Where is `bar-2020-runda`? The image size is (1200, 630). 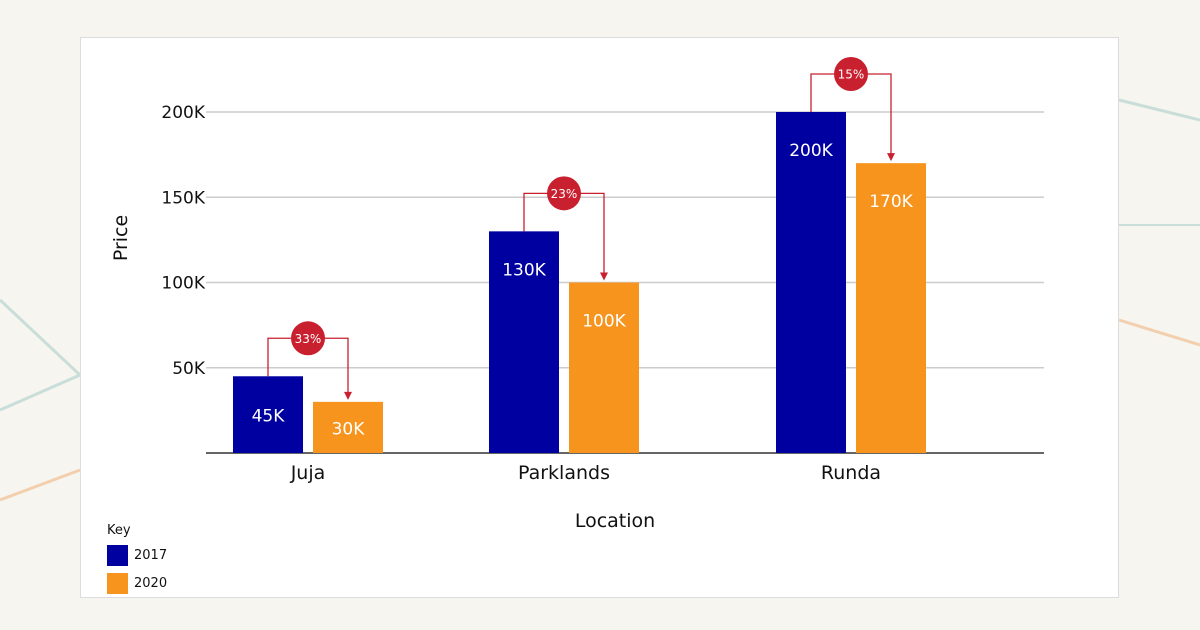
bar-2020-runda is located at coordinates (891, 308).